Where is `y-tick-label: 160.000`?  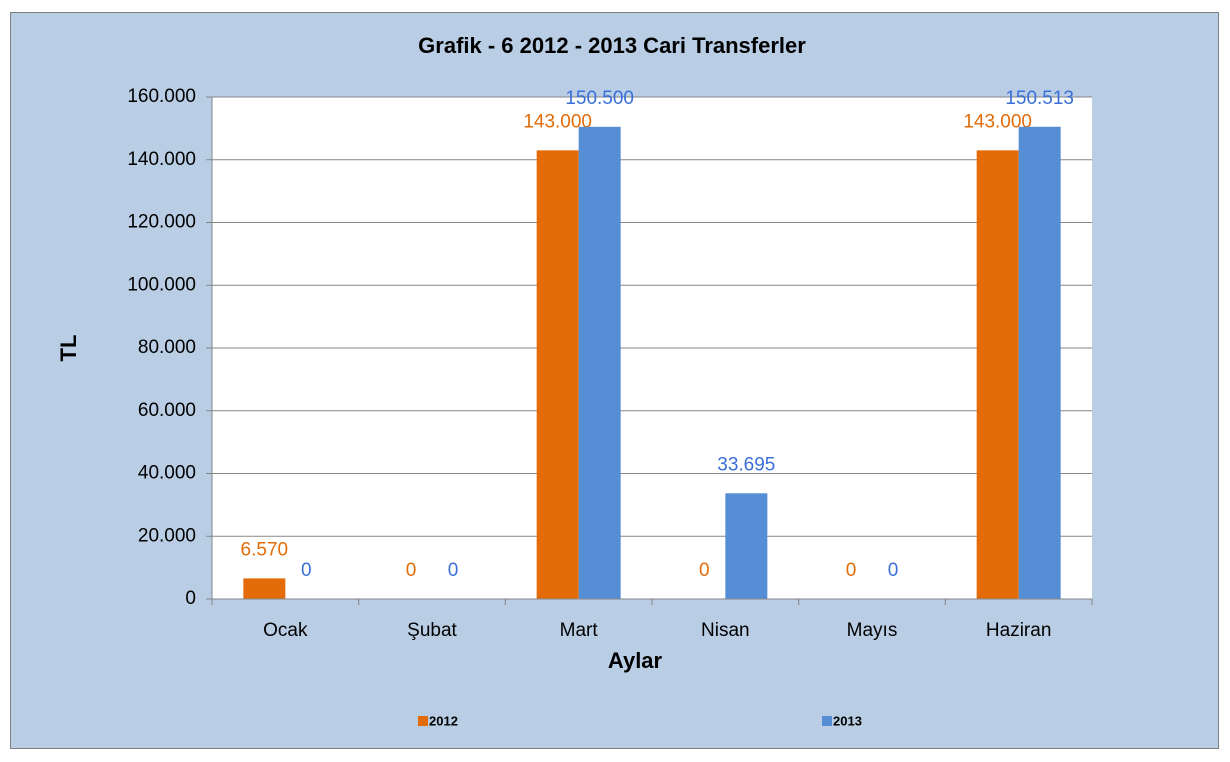
y-tick-label: 160.000 is located at coordinates (161, 96).